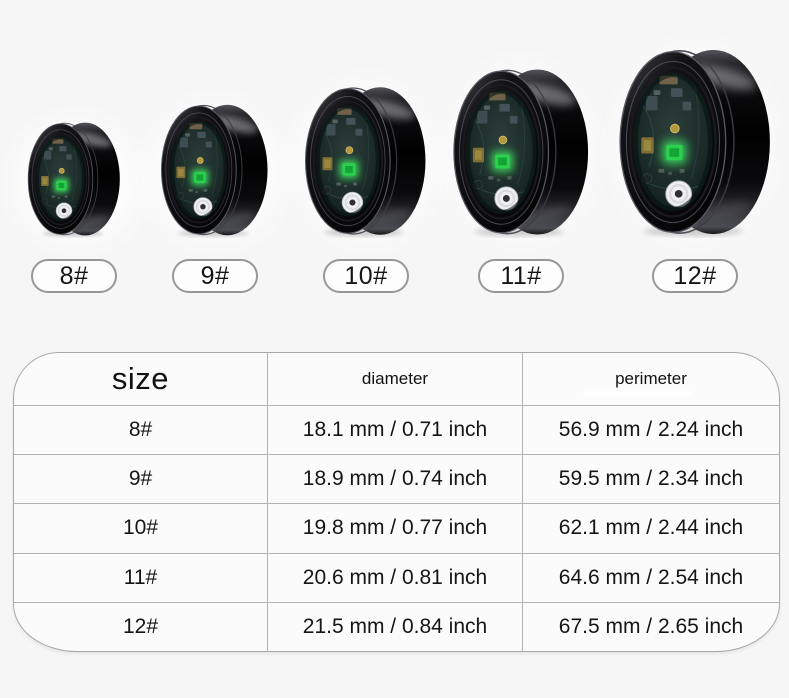 The height and width of the screenshot is (698, 789). I want to click on table-cell: 9#, so click(140, 478).